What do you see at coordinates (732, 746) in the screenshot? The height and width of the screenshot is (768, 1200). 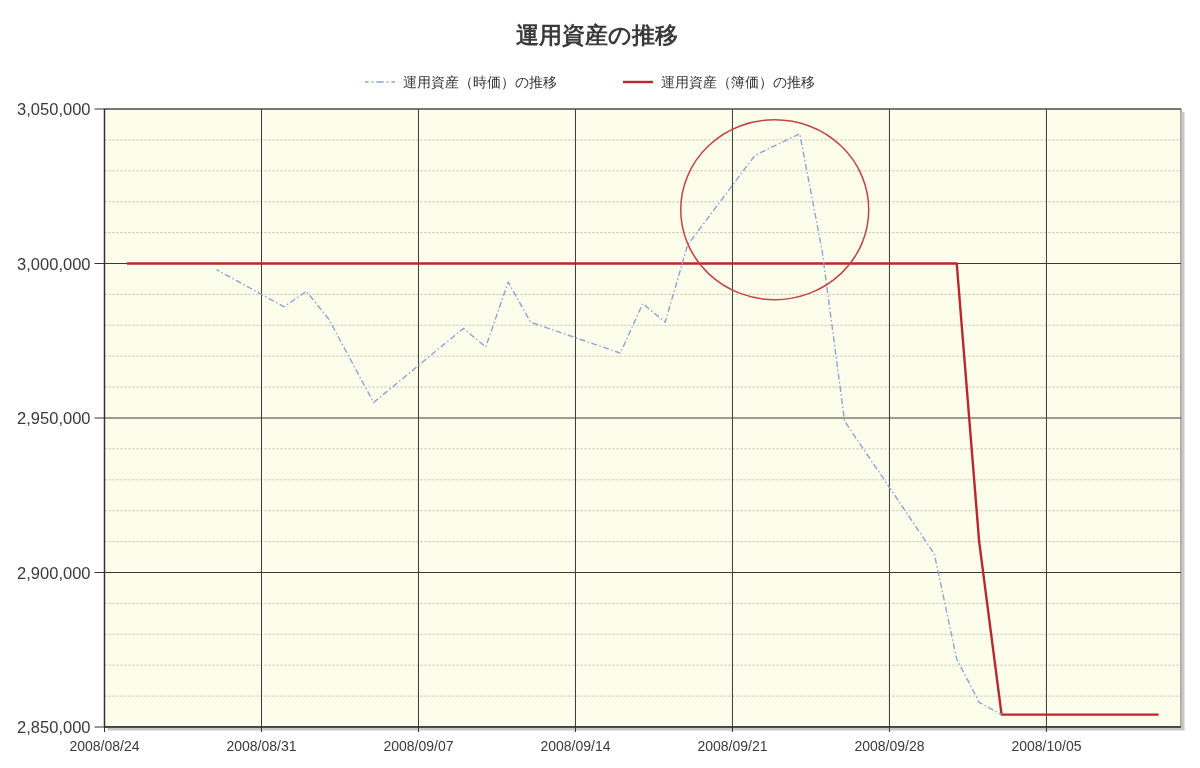 I see `x-tick-label: 2008/09/21` at bounding box center [732, 746].